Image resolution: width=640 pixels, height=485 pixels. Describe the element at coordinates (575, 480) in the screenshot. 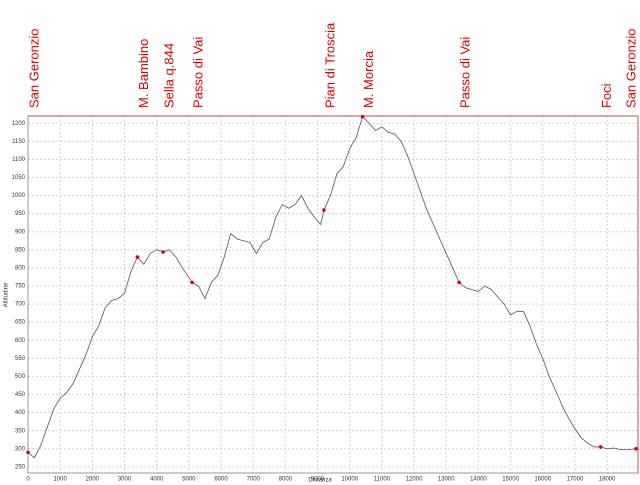

I see `x-tick-label: 17000` at that location.